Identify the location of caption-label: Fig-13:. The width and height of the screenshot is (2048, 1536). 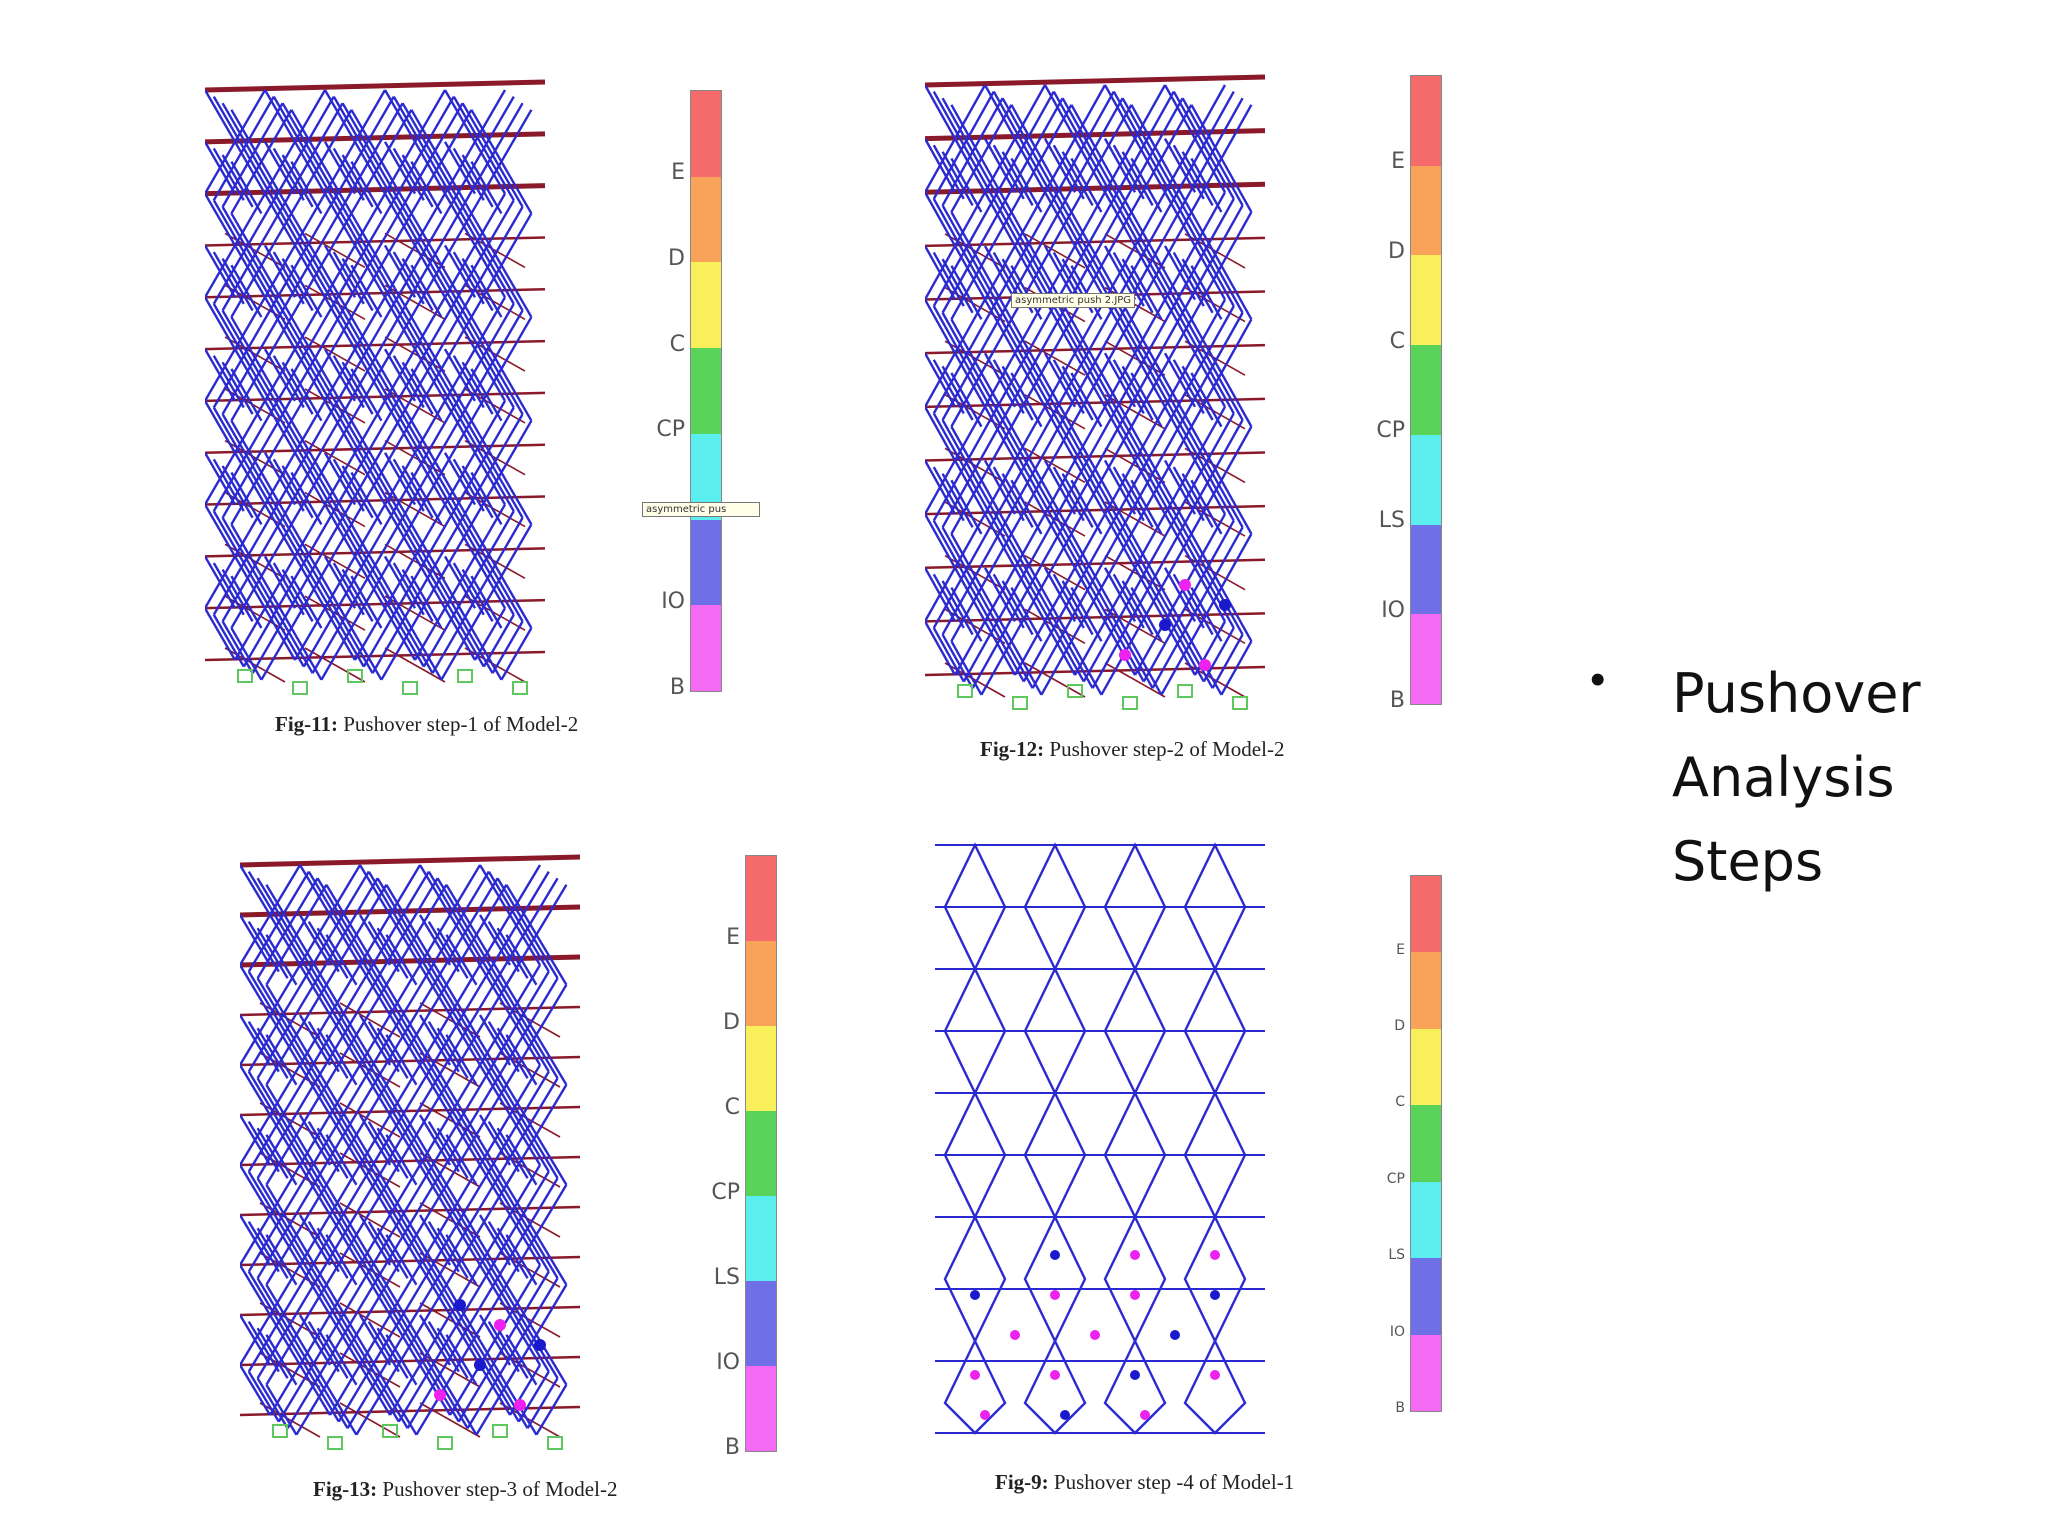
(345, 1489).